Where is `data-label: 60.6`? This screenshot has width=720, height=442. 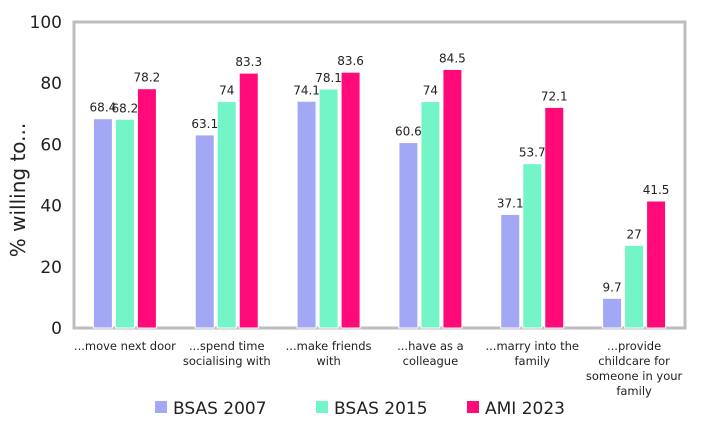 data-label: 60.6 is located at coordinates (408, 132).